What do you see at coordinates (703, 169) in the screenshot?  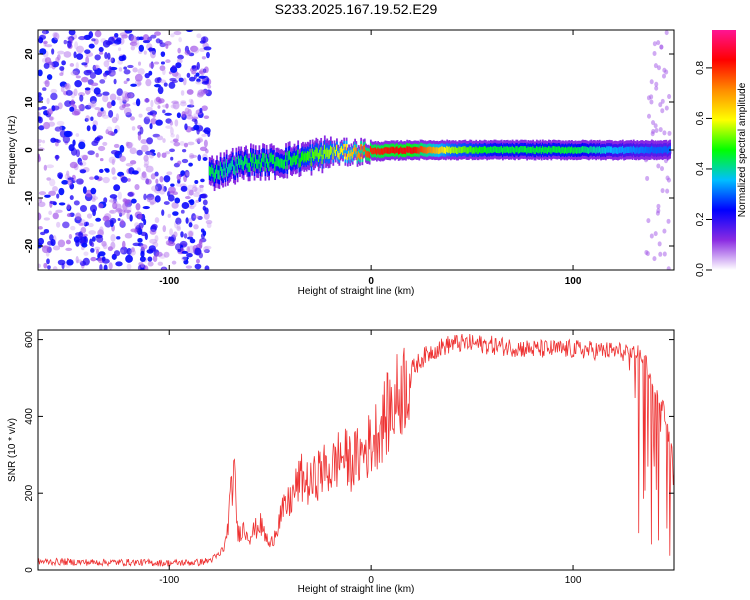 I see `colorbar-ticks: 0.0 0.2 0.4 0.6 0.8` at bounding box center [703, 169].